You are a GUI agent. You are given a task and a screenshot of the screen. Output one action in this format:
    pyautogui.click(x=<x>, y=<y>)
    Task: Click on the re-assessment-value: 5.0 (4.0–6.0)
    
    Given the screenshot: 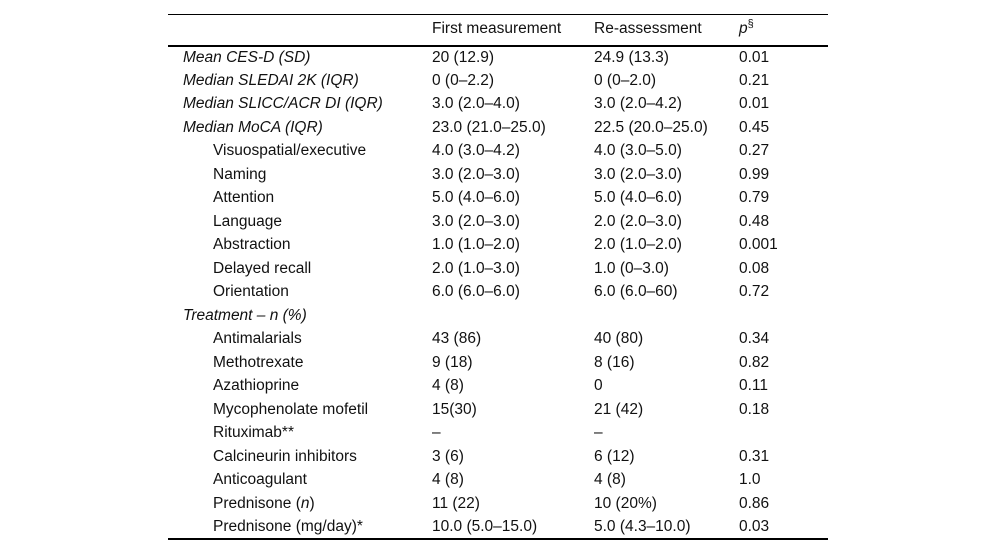 What is the action you would take?
    pyautogui.click(x=638, y=198)
    